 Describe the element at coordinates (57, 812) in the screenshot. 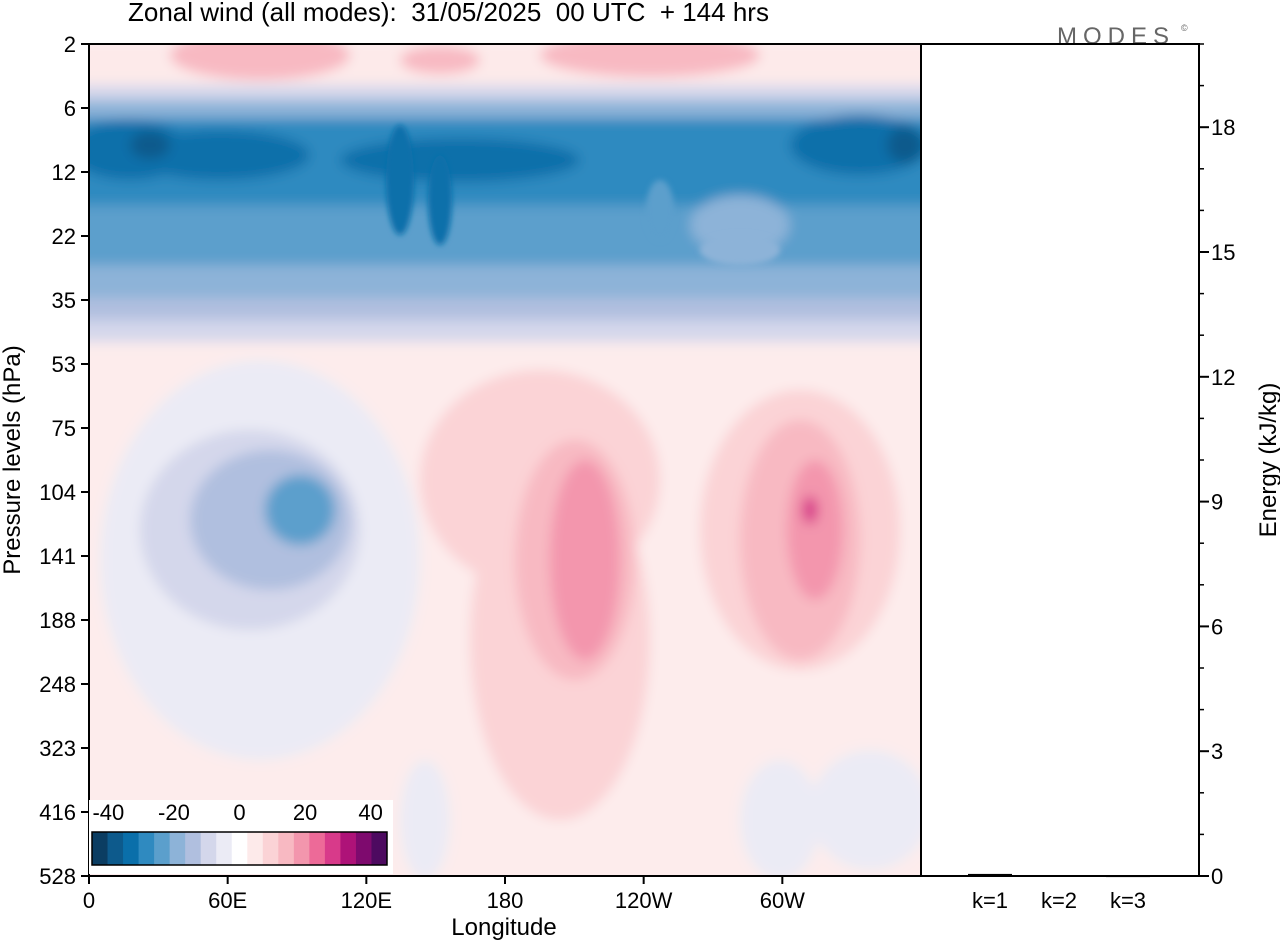

I see `y-tick-label: 416` at that location.